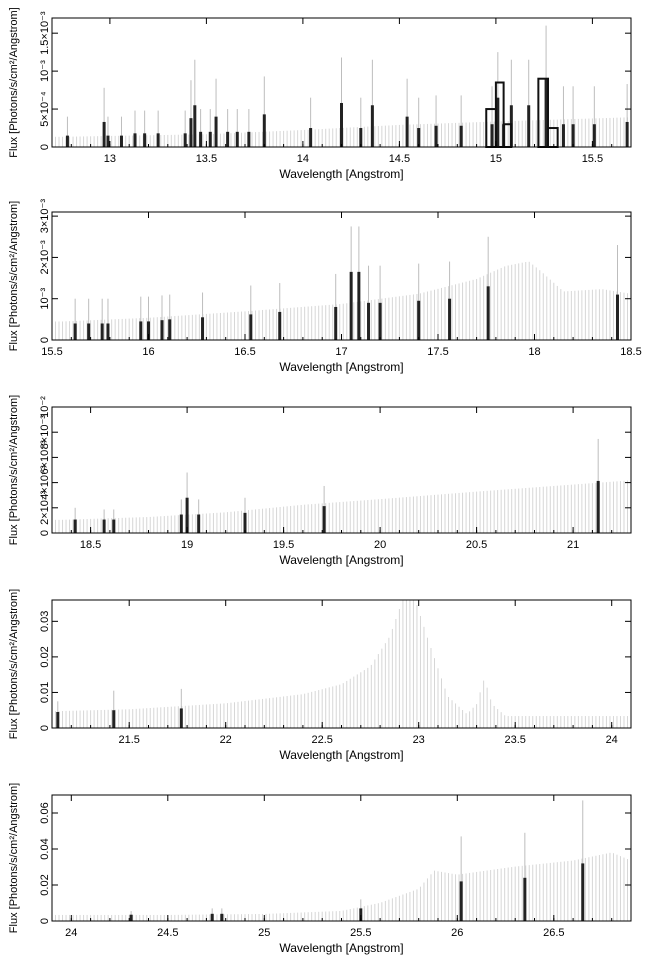 This screenshot has width=653, height=972. What do you see at coordinates (45, 692) in the screenshot?
I see `y-tick-label: 0.01` at bounding box center [45, 692].